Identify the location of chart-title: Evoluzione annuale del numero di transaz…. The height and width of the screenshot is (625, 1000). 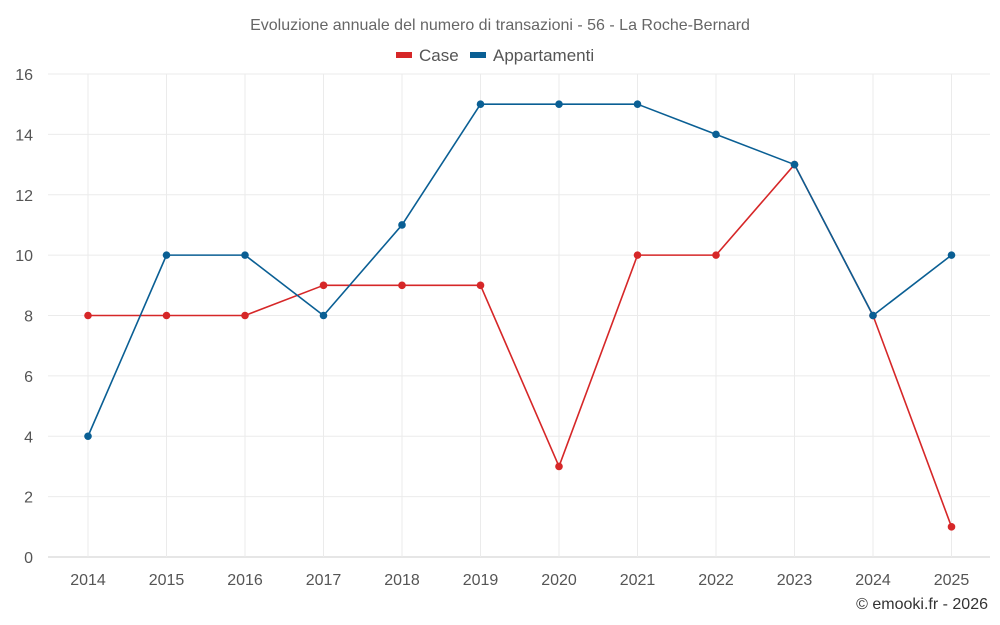
(500, 25).